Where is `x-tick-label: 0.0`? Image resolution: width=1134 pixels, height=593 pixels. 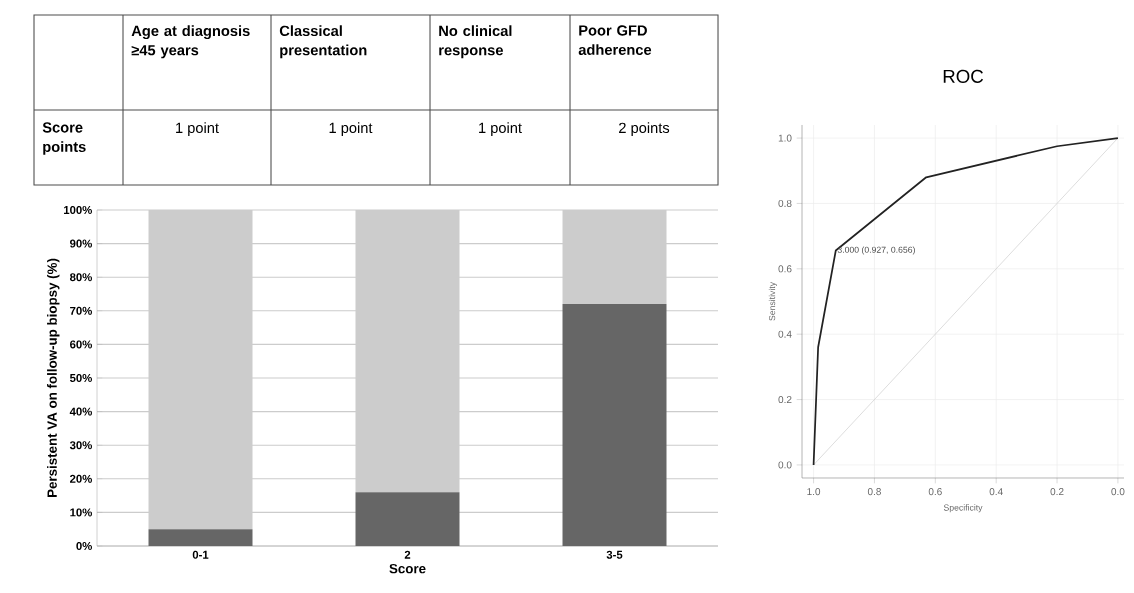
x-tick-label: 0.0 is located at coordinates (1118, 492).